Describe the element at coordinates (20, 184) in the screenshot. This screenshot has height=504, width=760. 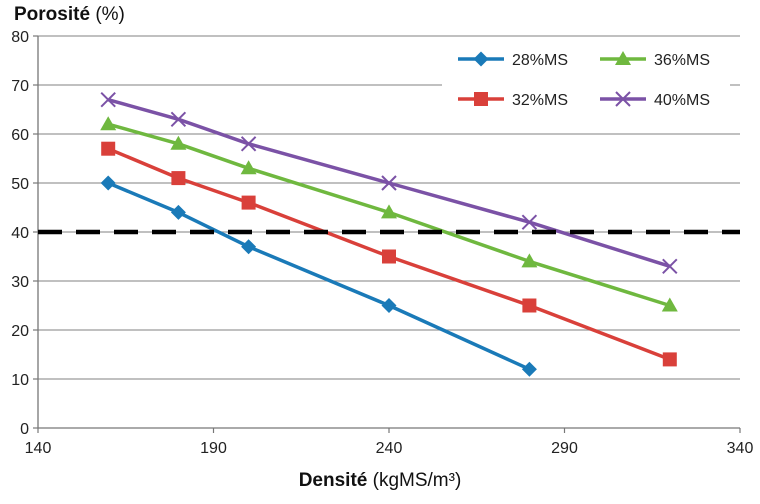
I see `y-tick-label: 50` at that location.